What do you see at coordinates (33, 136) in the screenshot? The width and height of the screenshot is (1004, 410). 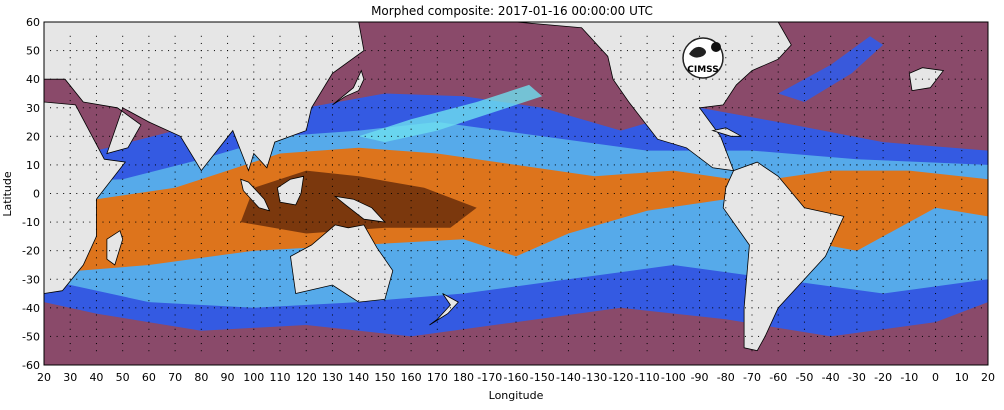 I see `y-tick-label: 20` at bounding box center [33, 136].